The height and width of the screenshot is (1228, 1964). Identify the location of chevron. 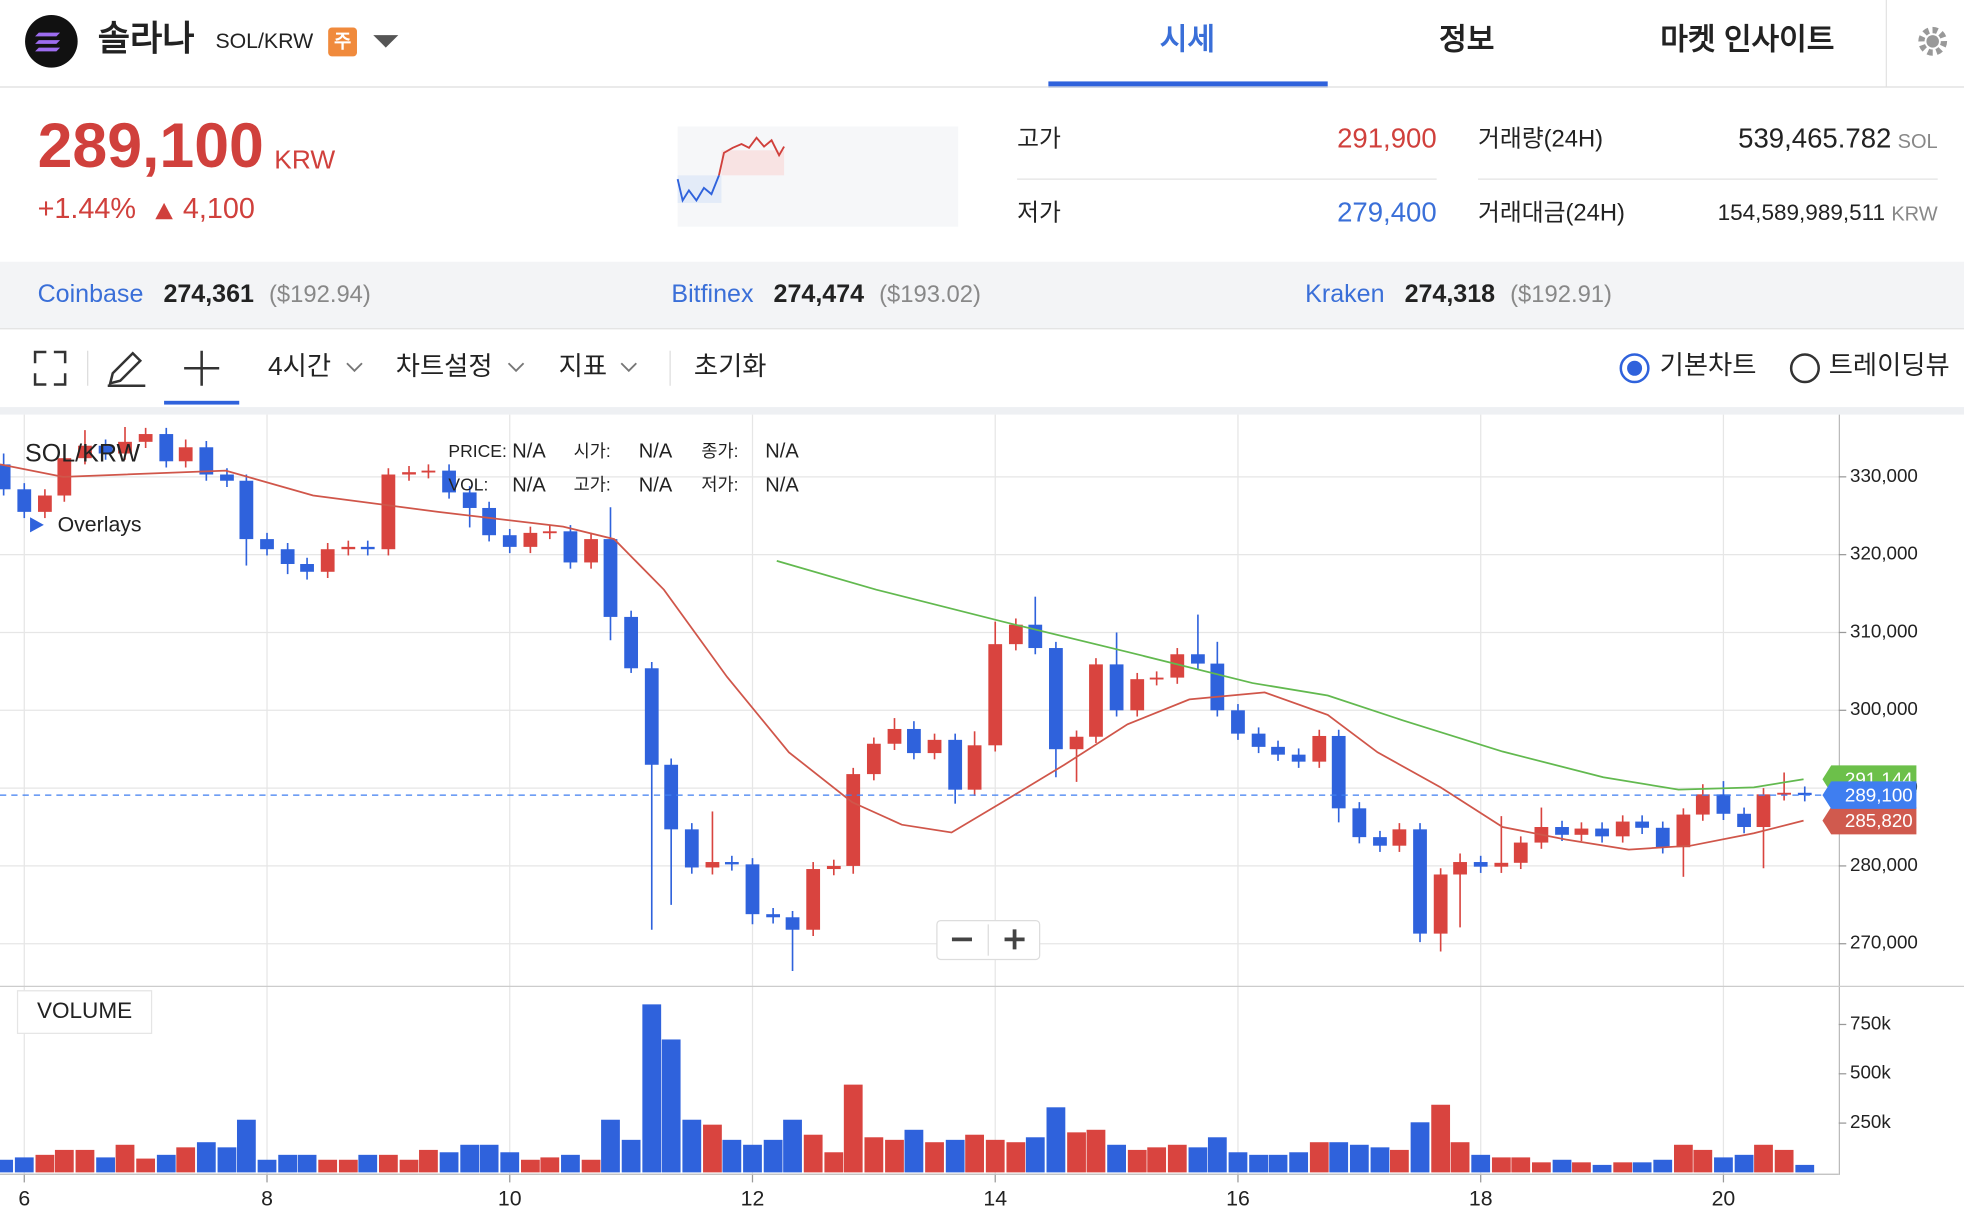
(628, 367).